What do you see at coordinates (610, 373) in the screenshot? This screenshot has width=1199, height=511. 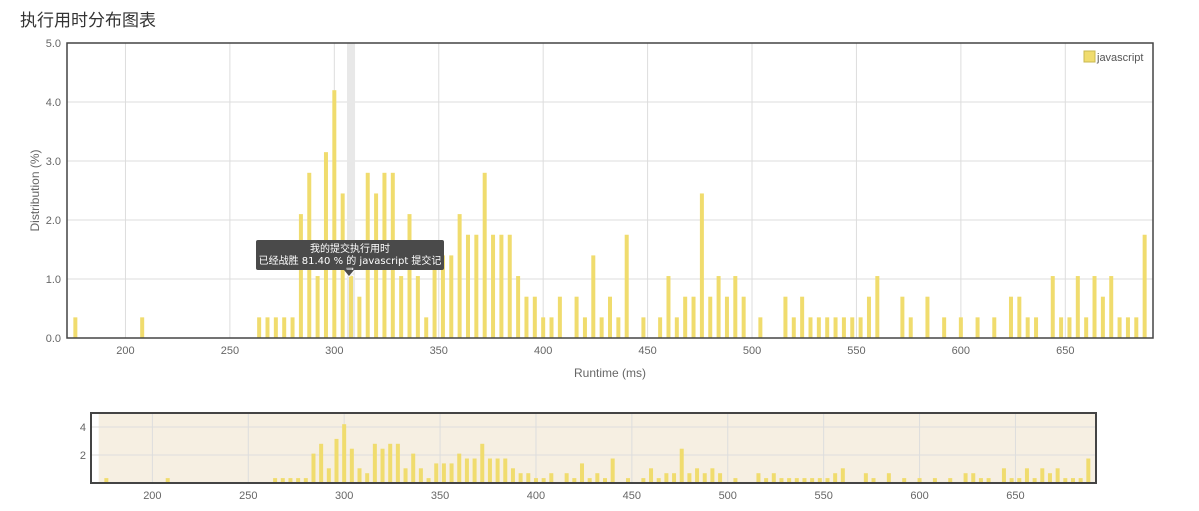 I see `x-axis-title: Runtime (ms)` at bounding box center [610, 373].